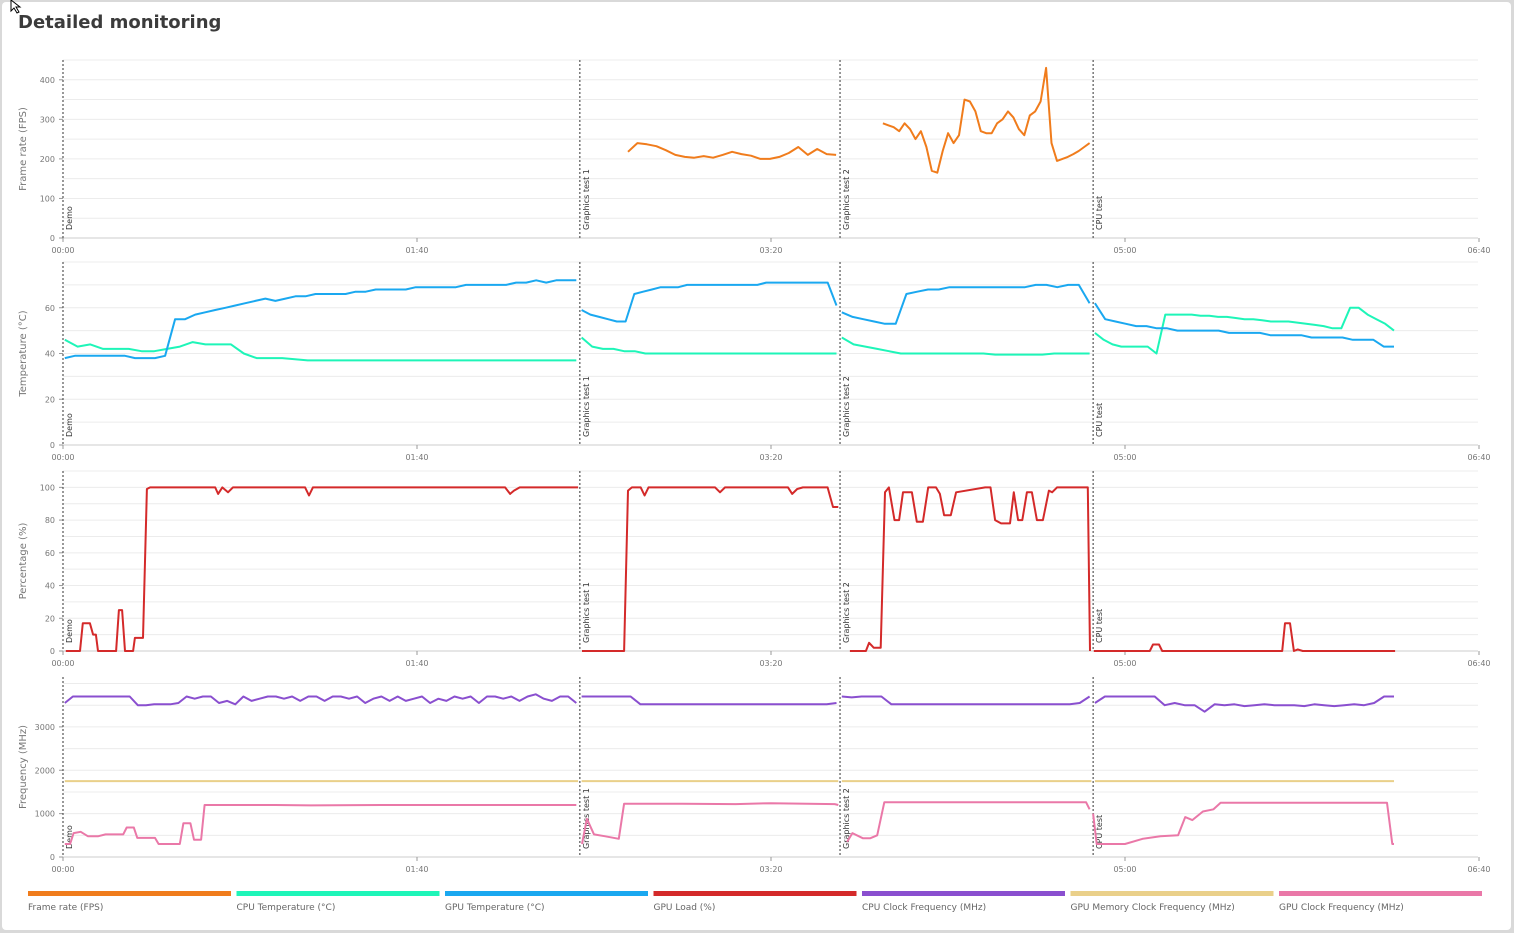 This screenshot has width=1514, height=933. I want to click on y-tick-label: 200, so click(47, 159).